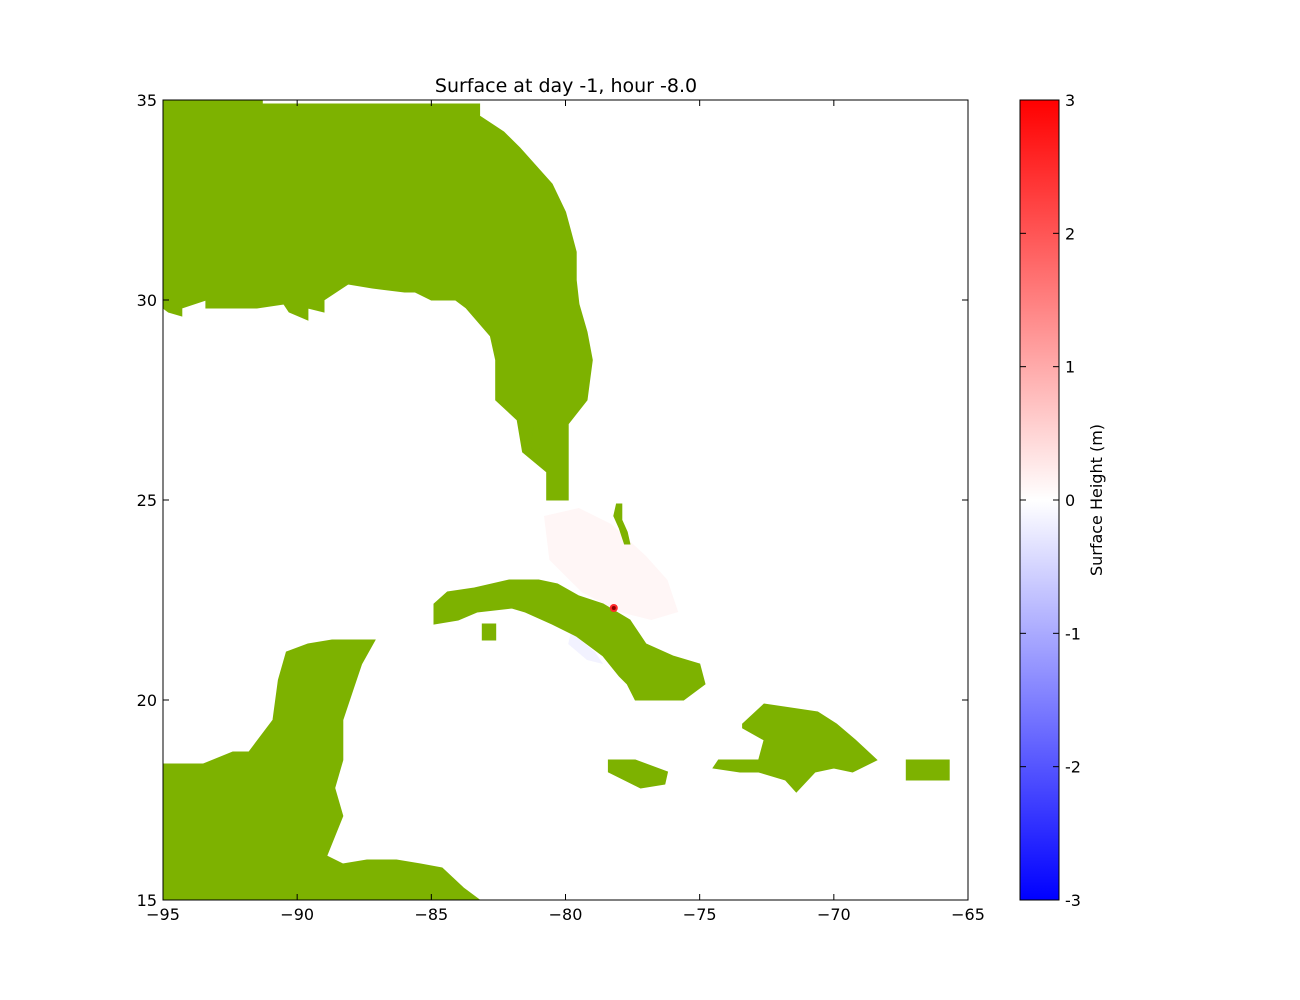  I want to click on y-tick-label: 20, so click(147, 700).